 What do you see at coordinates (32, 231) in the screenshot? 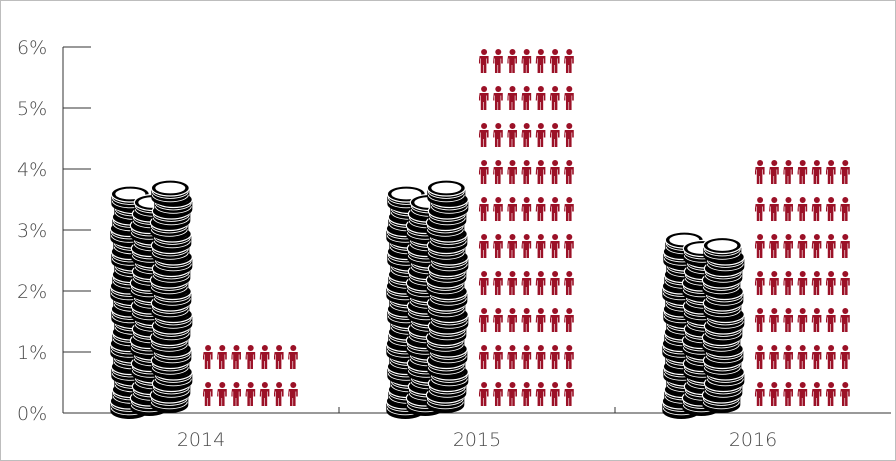
I see `y-tick-label: 3%` at bounding box center [32, 231].